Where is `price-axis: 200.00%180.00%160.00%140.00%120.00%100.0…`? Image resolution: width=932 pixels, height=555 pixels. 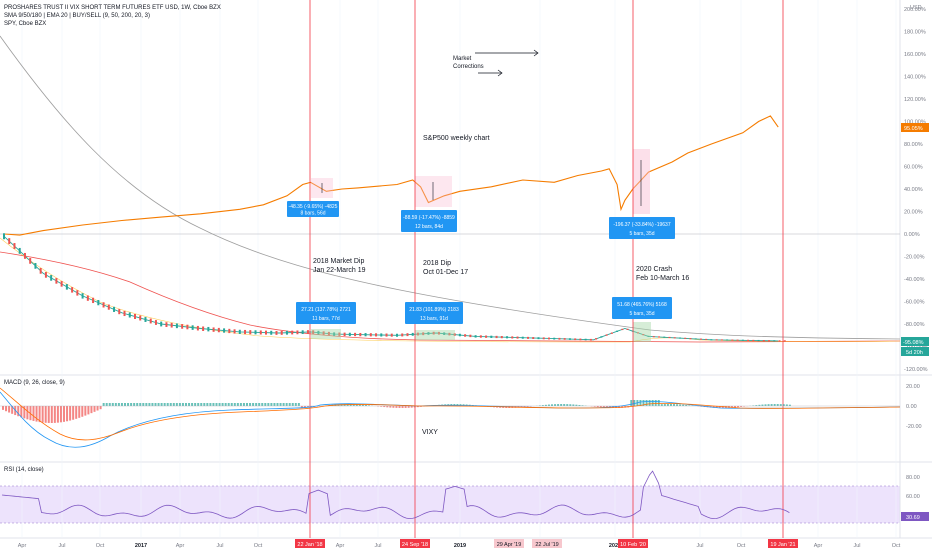 price-axis: 200.00%180.00%160.00%140.00%120.00%100.0… is located at coordinates (916, 190).